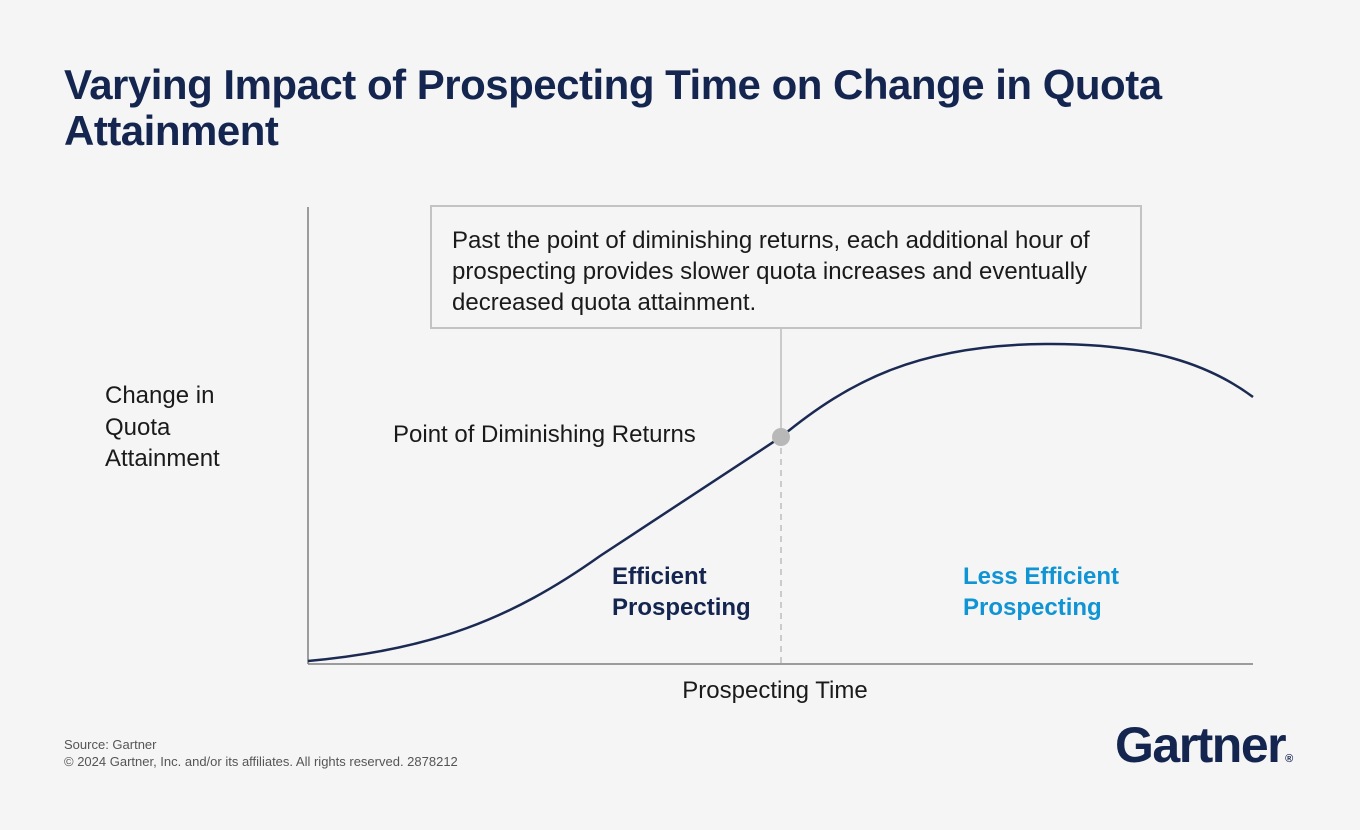  Describe the element at coordinates (681, 607) in the screenshot. I see `region-efficient-line2: Prospecting` at that location.